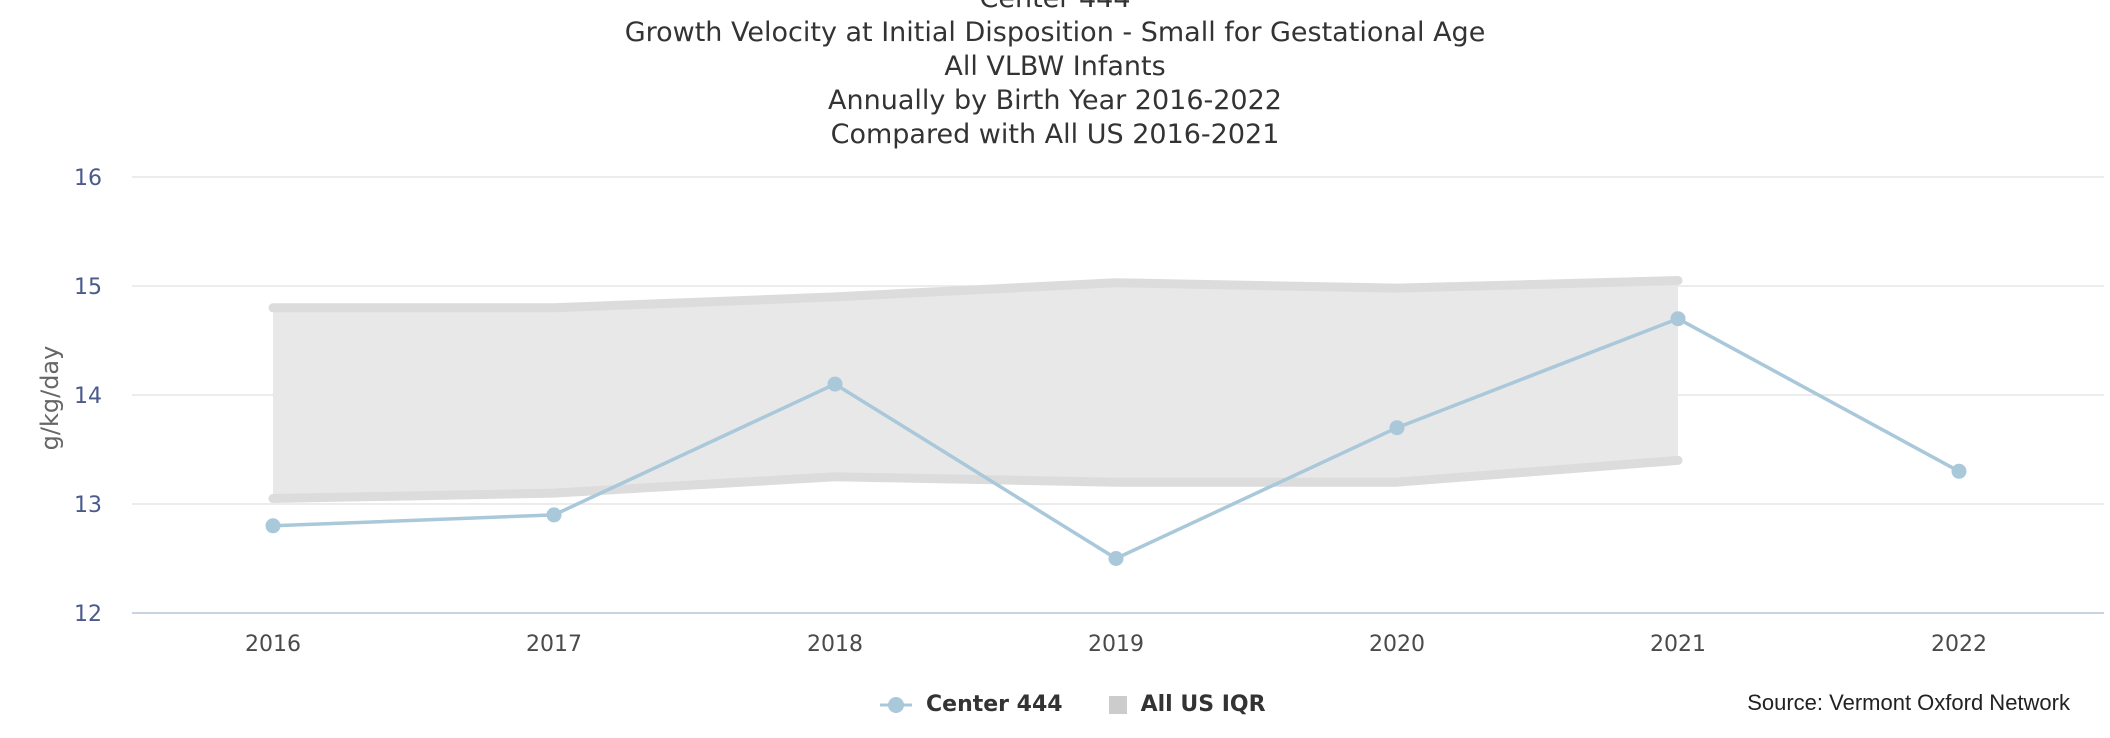 This screenshot has width=2110, height=738. Describe the element at coordinates (975, 479) in the screenshot. I see `iqr-lower-edge` at that location.